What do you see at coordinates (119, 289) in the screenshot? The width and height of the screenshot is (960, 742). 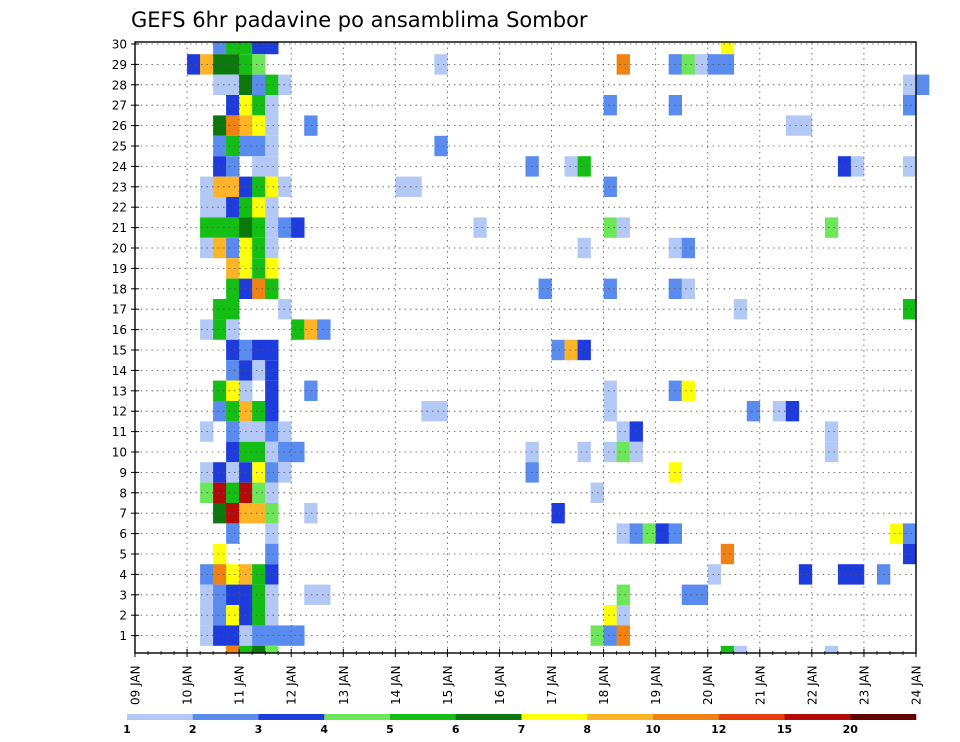 I see `y-tick-label: 18` at bounding box center [119, 289].